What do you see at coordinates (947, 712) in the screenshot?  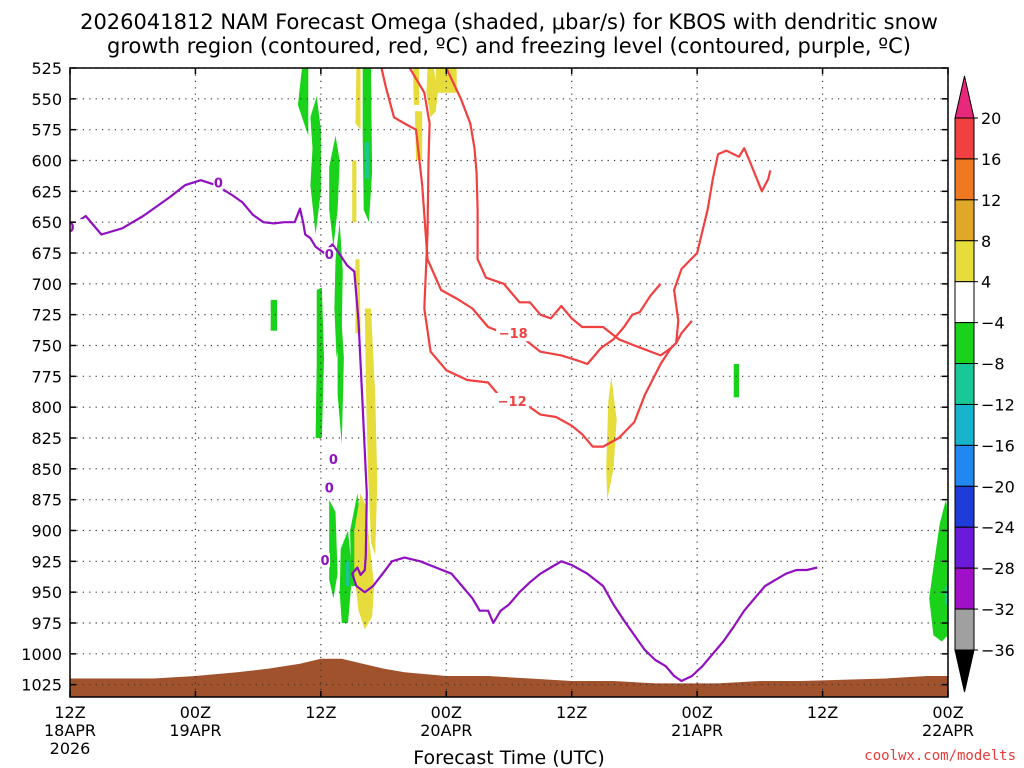 I see `x-tick-label-84-1: 00Z` at bounding box center [947, 712].